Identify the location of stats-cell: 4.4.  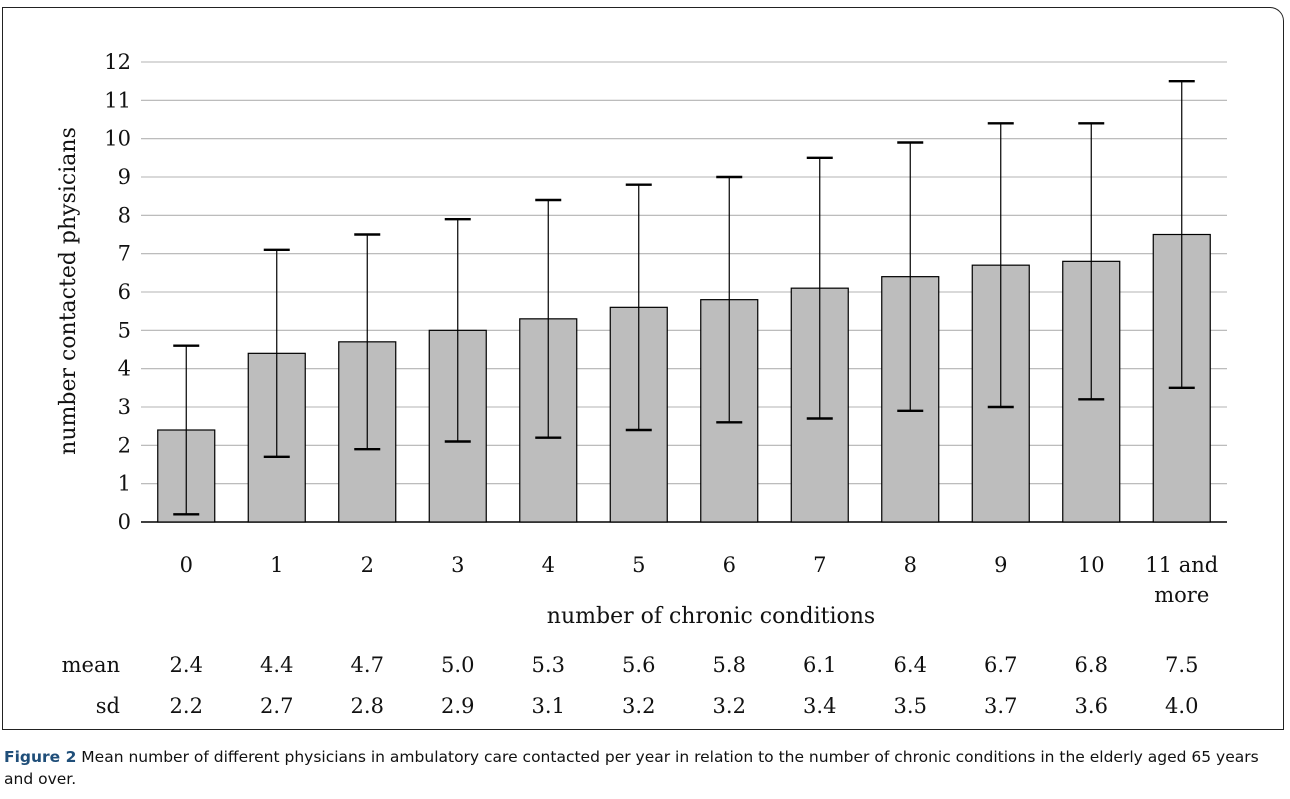
(276, 665).